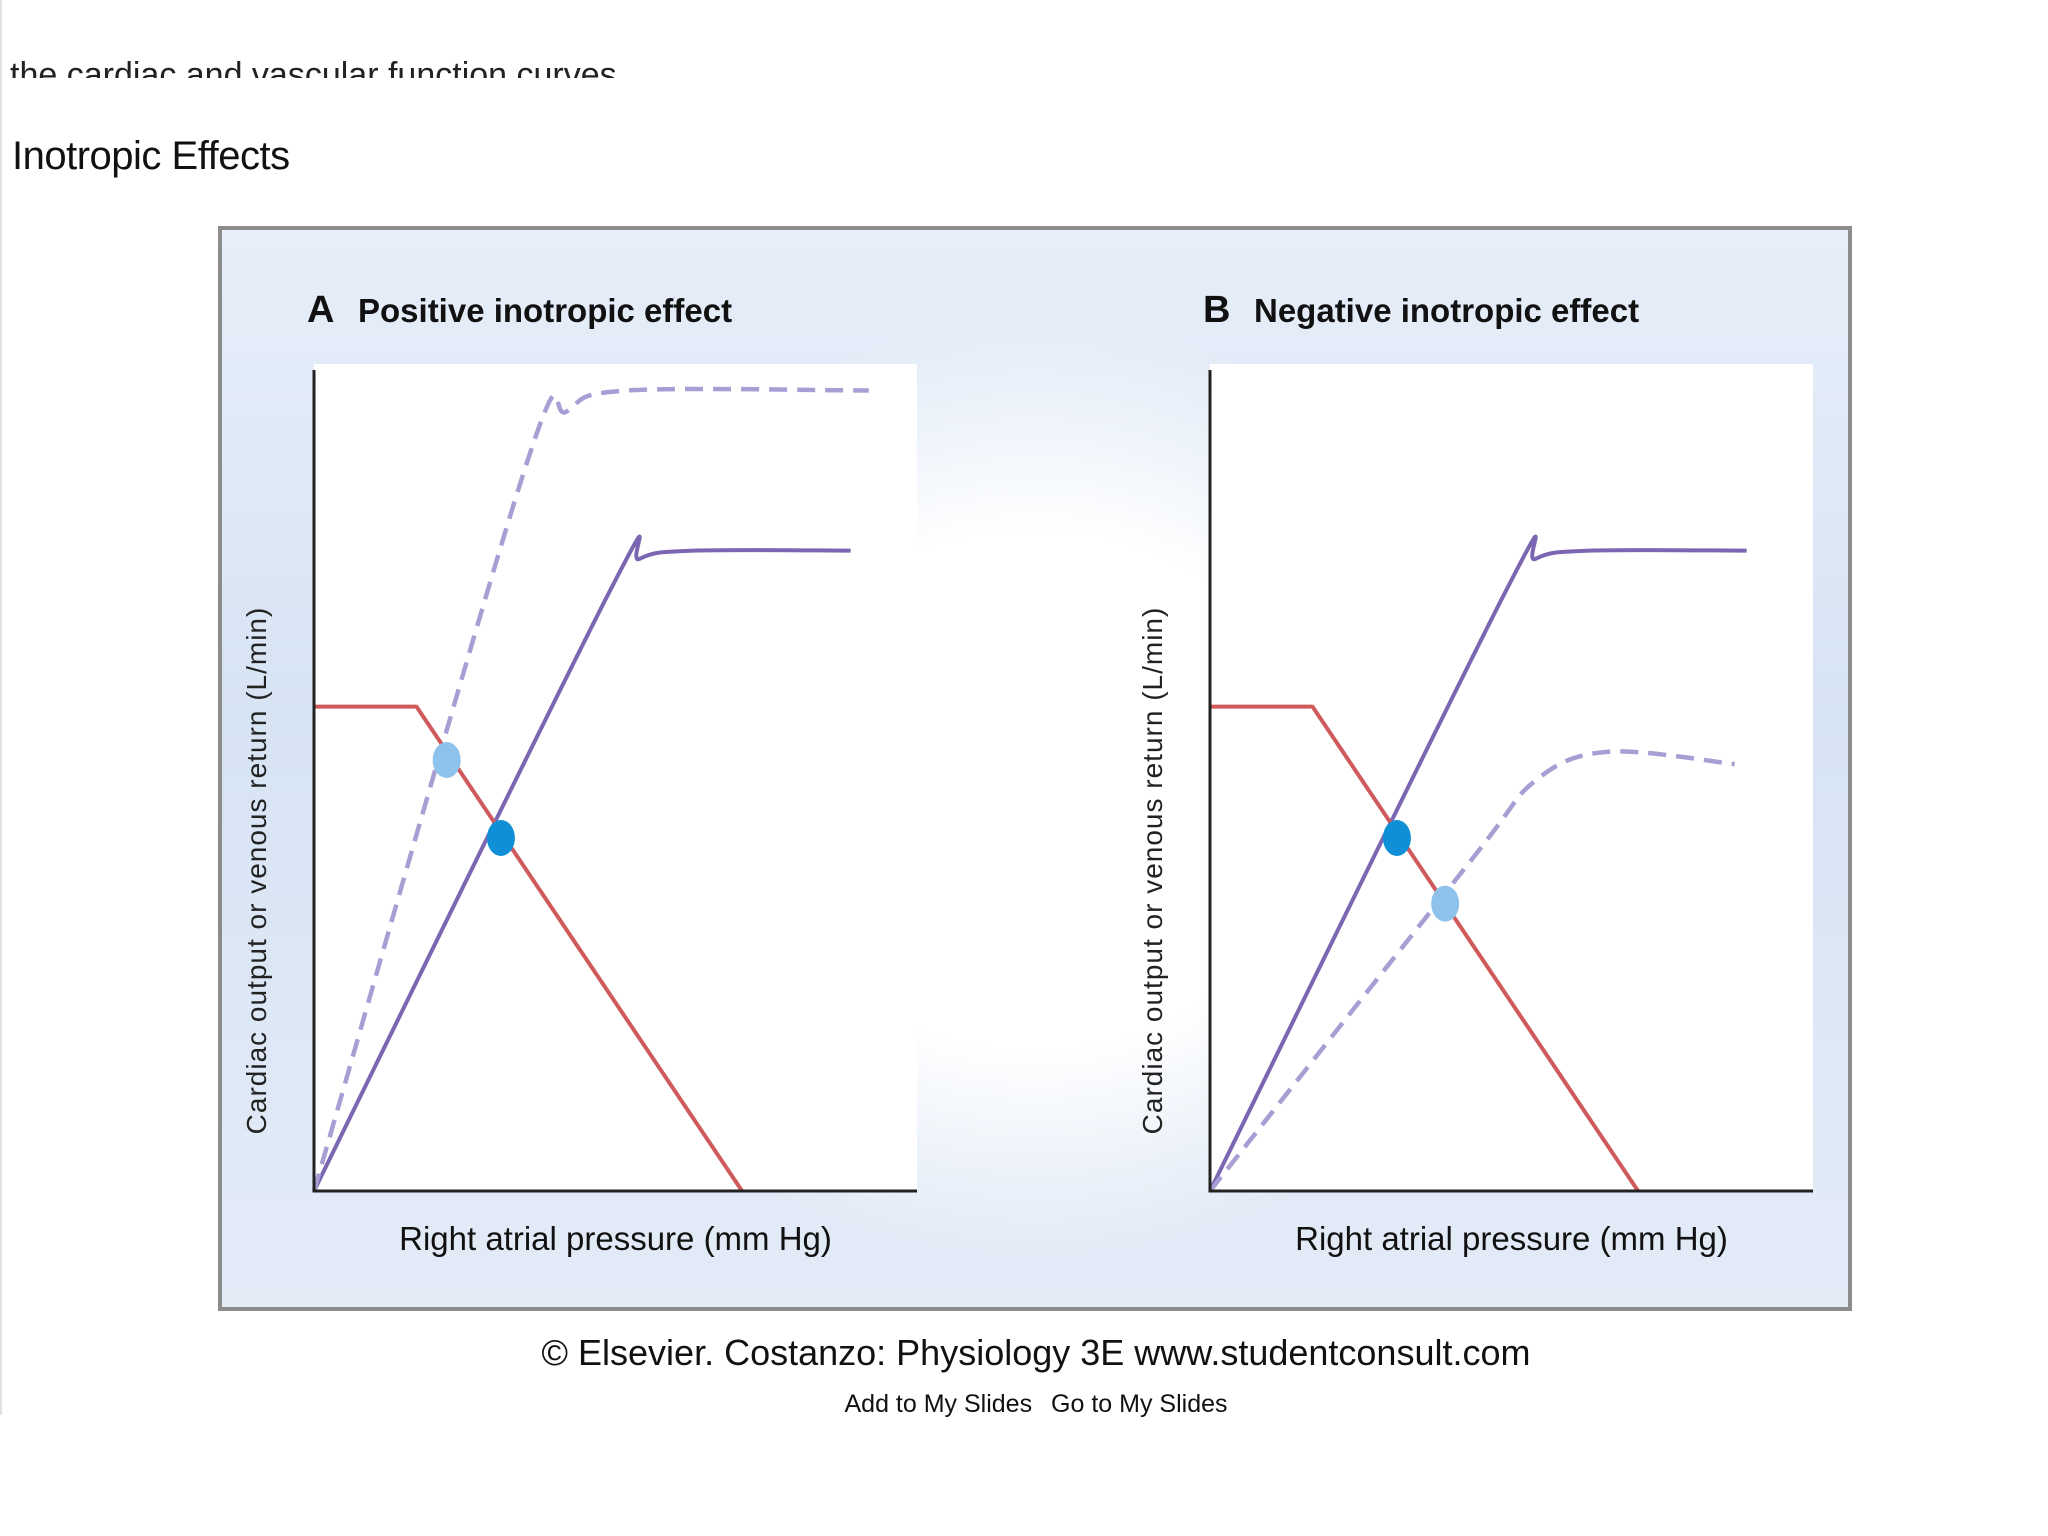 This screenshot has width=2048, height=1536. What do you see at coordinates (1216, 310) in the screenshot?
I see `panel-letter: B` at bounding box center [1216, 310].